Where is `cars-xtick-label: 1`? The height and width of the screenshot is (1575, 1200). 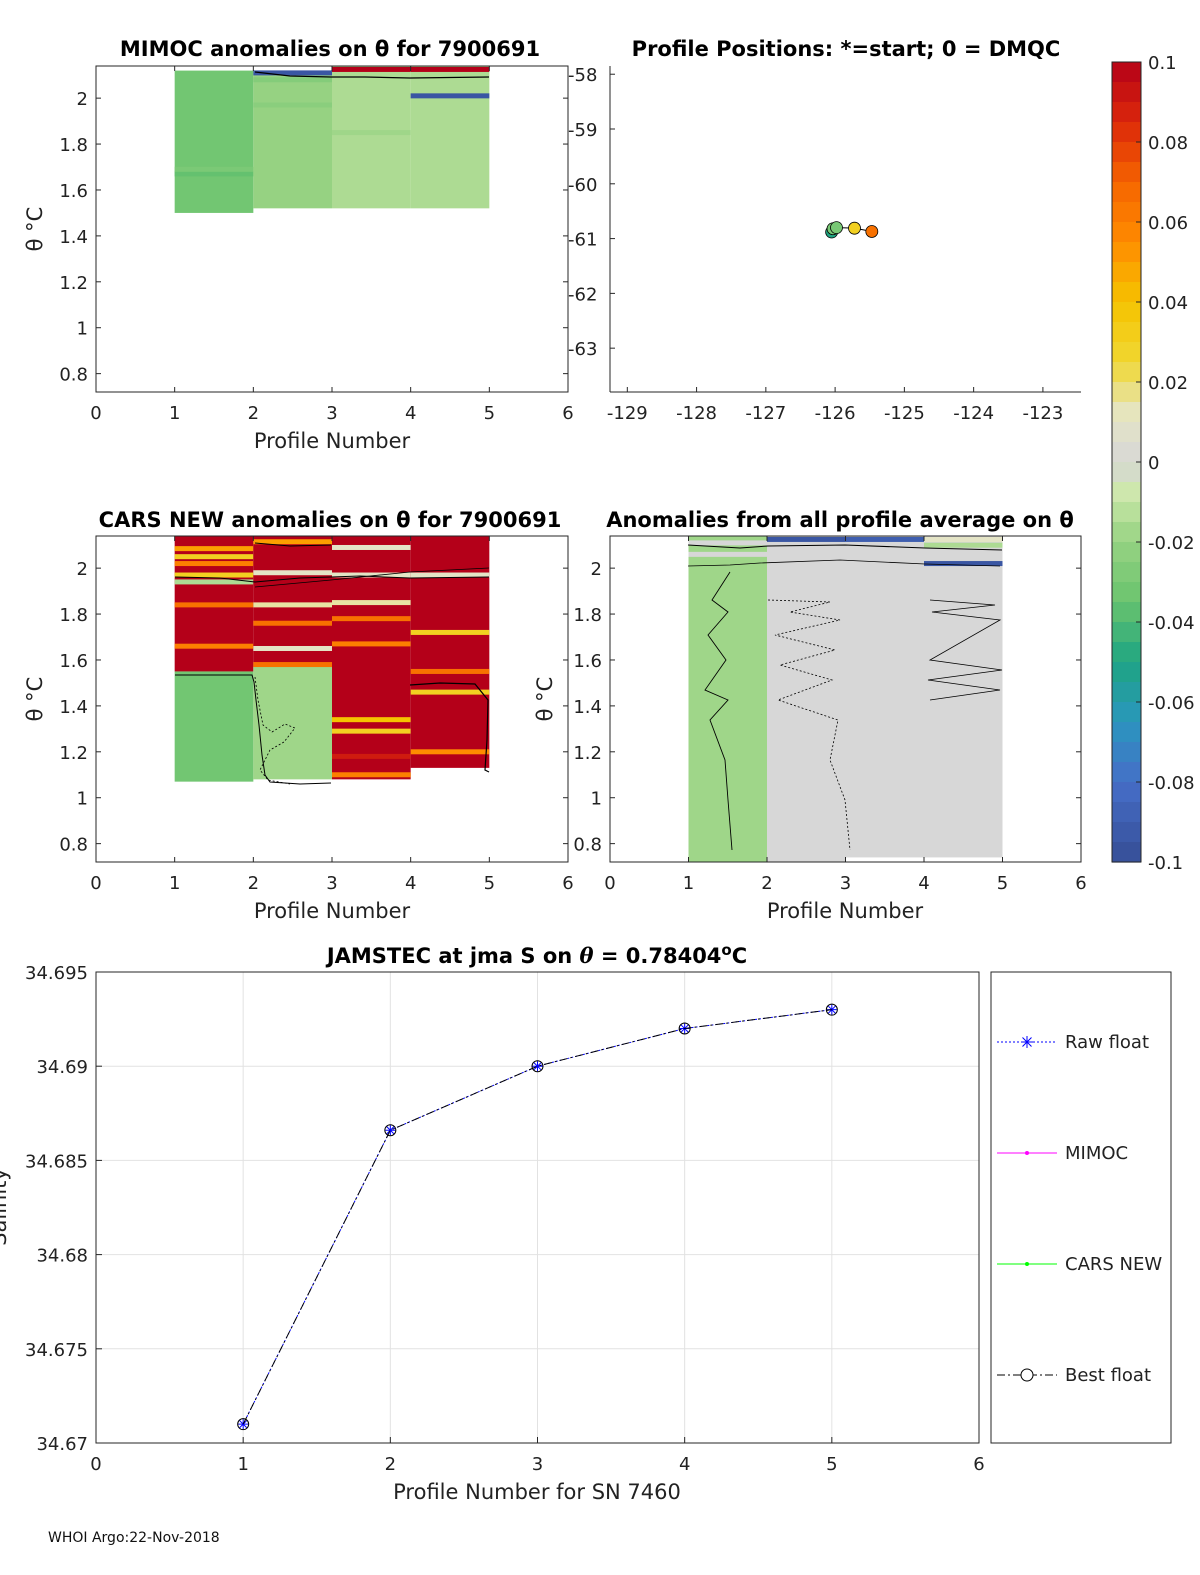 cars-xtick-label: 1 is located at coordinates (174, 883).